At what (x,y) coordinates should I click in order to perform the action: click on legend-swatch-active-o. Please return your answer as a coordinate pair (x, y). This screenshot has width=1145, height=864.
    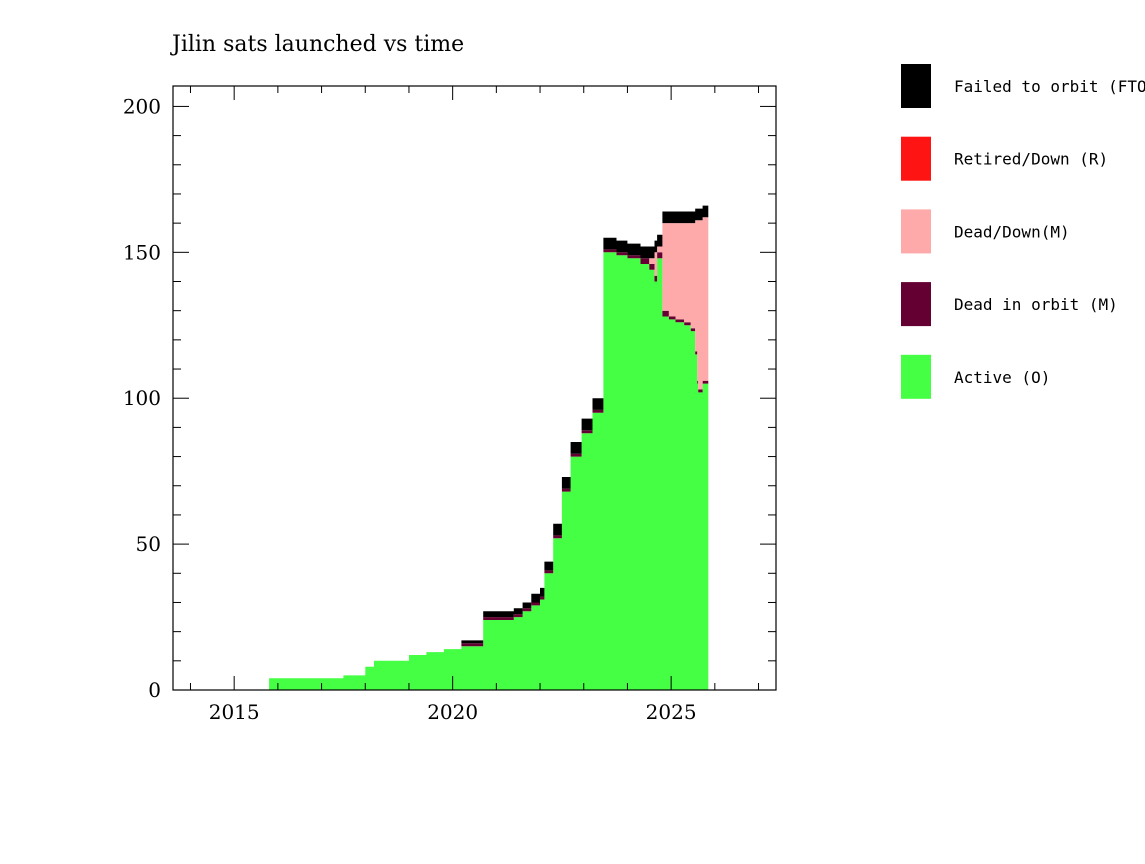
    Looking at the image, I should click on (916, 376).